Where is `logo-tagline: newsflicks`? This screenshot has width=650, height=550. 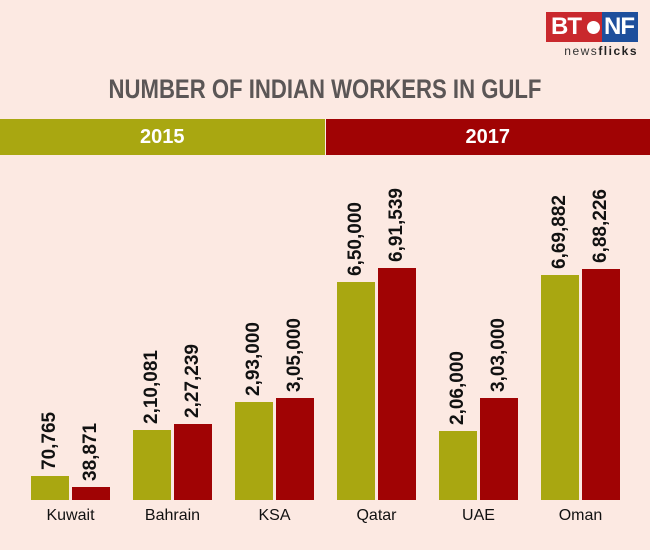
logo-tagline: newsflicks is located at coordinates (601, 51).